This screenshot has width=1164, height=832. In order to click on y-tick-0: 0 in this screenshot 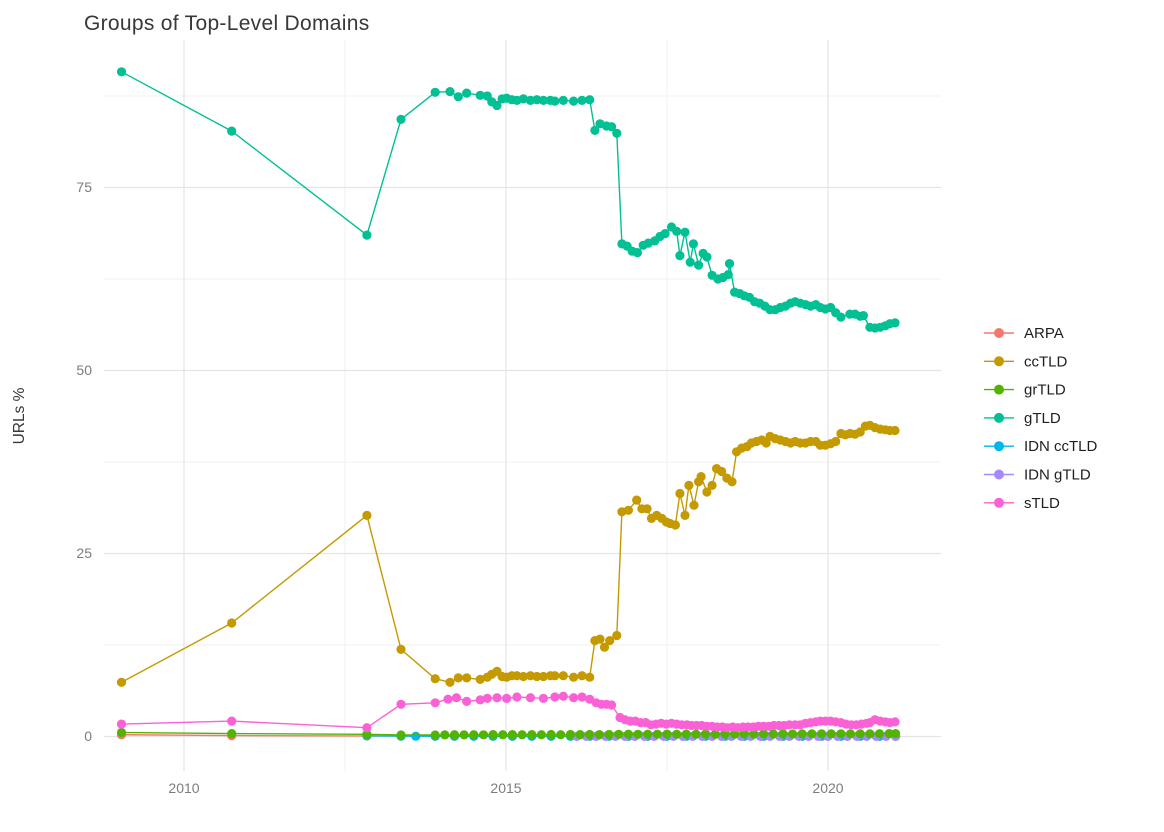, I will do `click(88, 736)`.